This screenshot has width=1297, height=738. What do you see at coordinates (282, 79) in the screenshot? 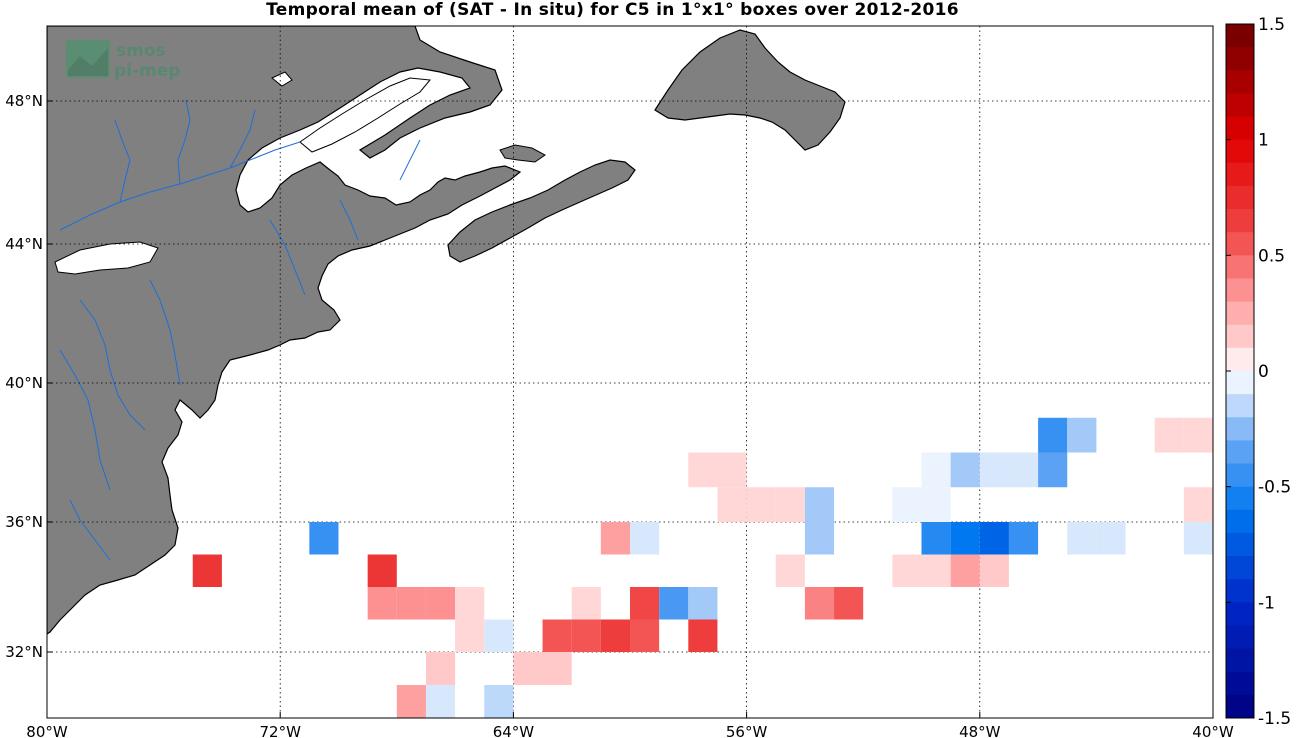
I see `lake-small` at bounding box center [282, 79].